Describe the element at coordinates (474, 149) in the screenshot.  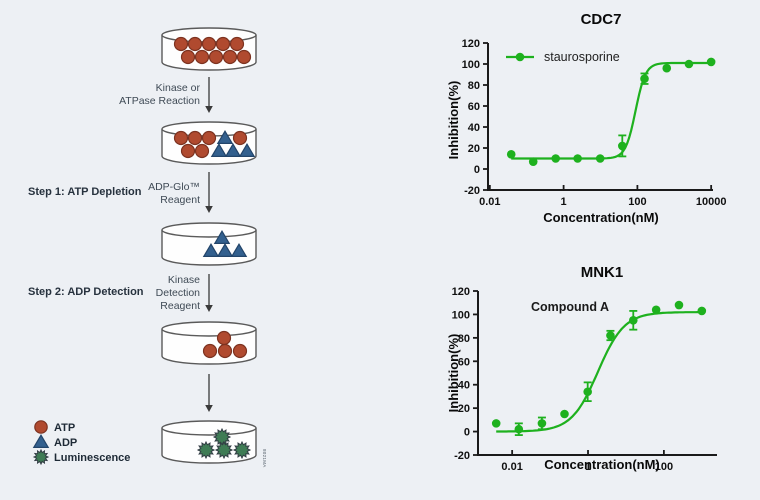
I see `y-tick-label: 20` at that location.